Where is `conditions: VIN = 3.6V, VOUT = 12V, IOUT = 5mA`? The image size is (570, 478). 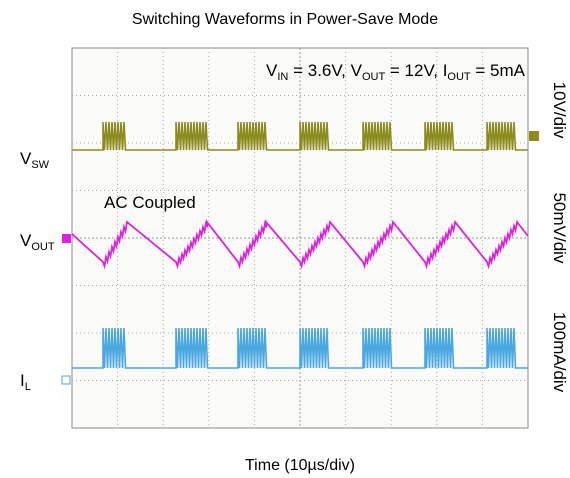 conditions: VIN = 3.6V, VOUT = 12V, IOUT = 5mA is located at coordinates (396, 72).